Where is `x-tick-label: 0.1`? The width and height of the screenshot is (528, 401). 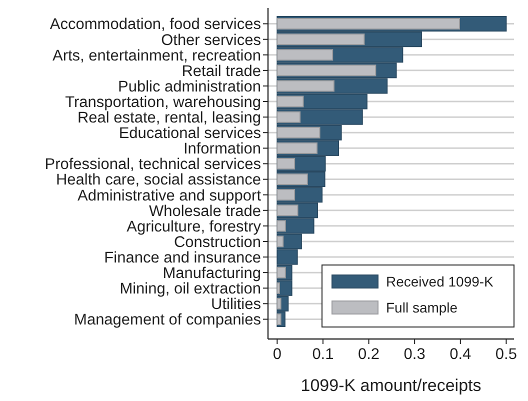
x-tick-label: 0.1 is located at coordinates (323, 354).